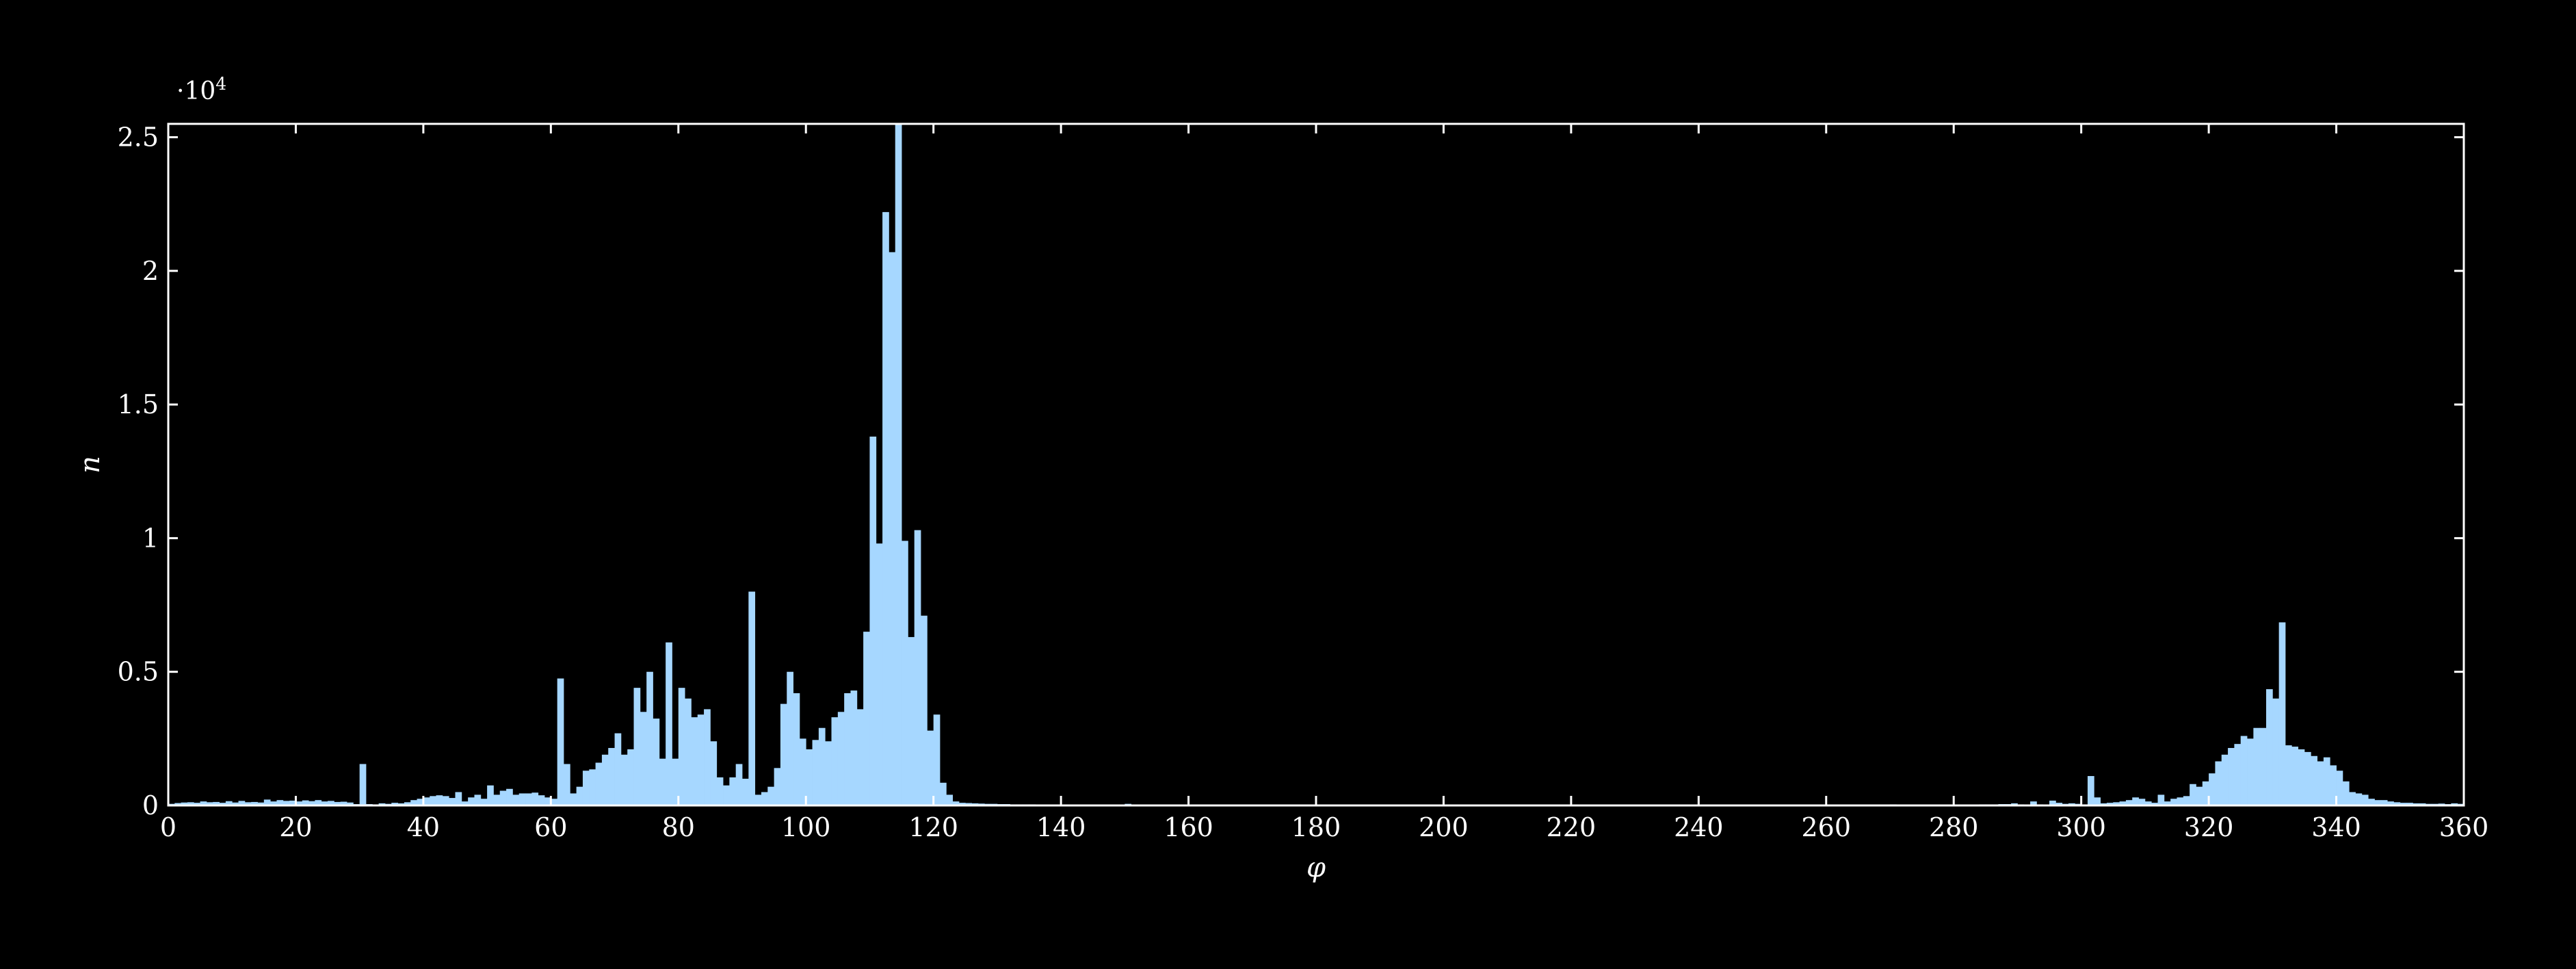 The width and height of the screenshot is (2576, 969). I want to click on x-tick-label: 280, so click(1954, 827).